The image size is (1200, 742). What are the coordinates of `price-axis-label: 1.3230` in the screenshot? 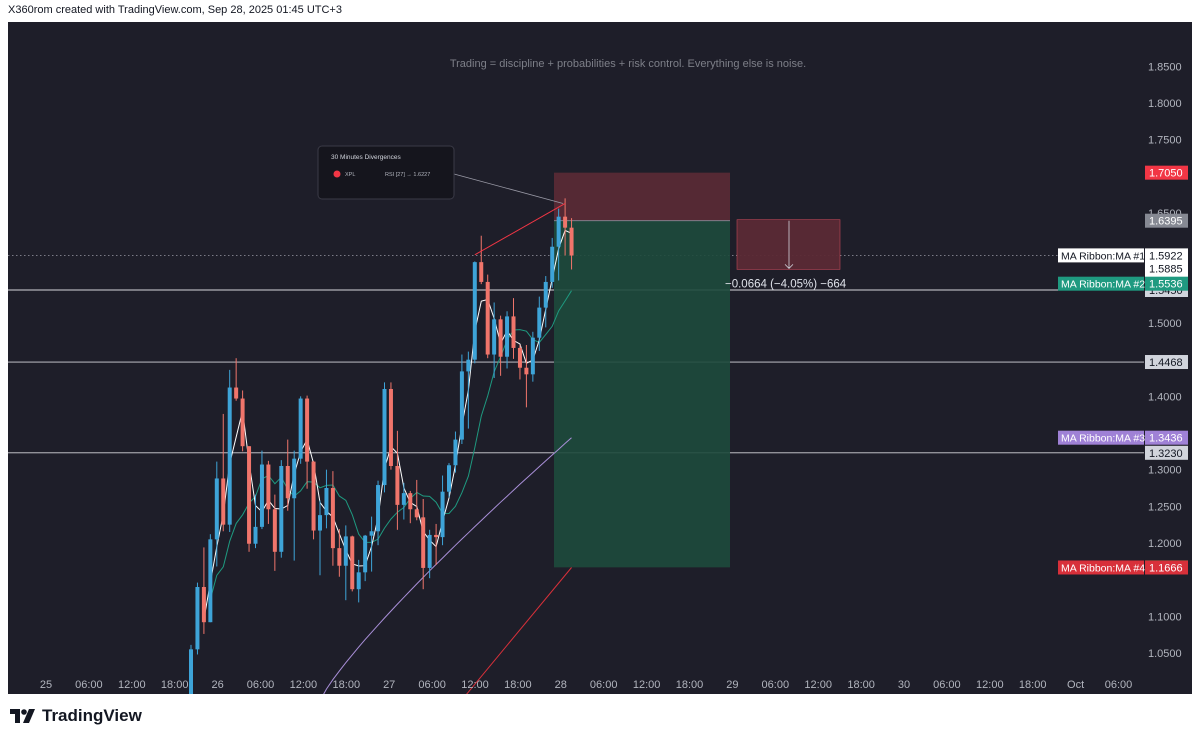 It's located at (1166, 454).